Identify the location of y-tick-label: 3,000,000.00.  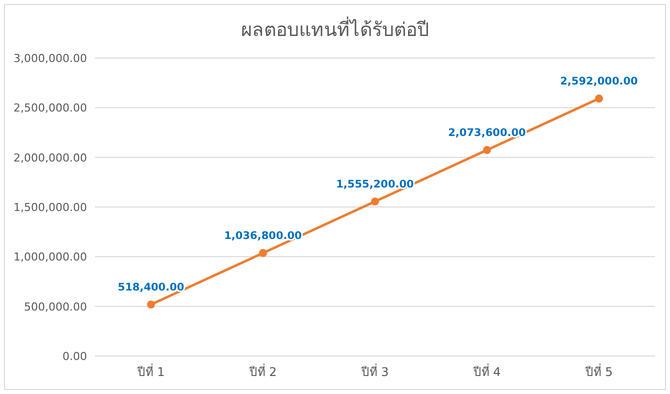
(50, 58).